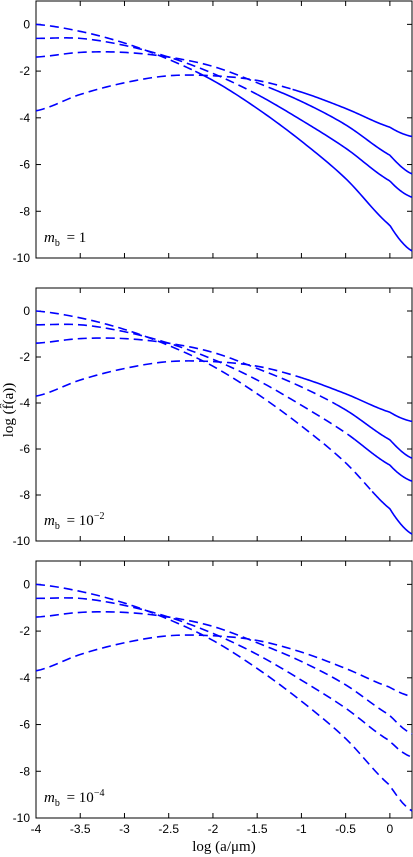 The height and width of the screenshot is (857, 413). I want to click on panel-label: mb = 10−4, so click(74, 798).